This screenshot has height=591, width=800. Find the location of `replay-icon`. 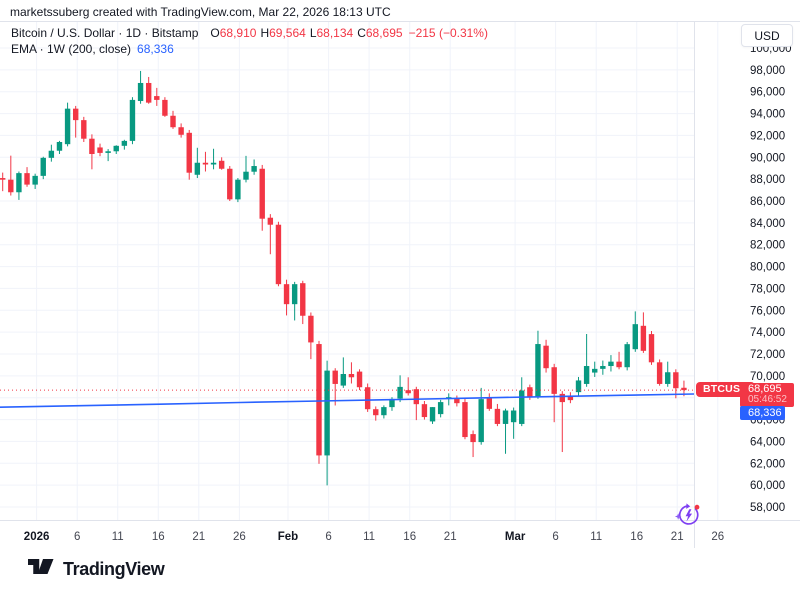

replay-icon is located at coordinates (688, 515).